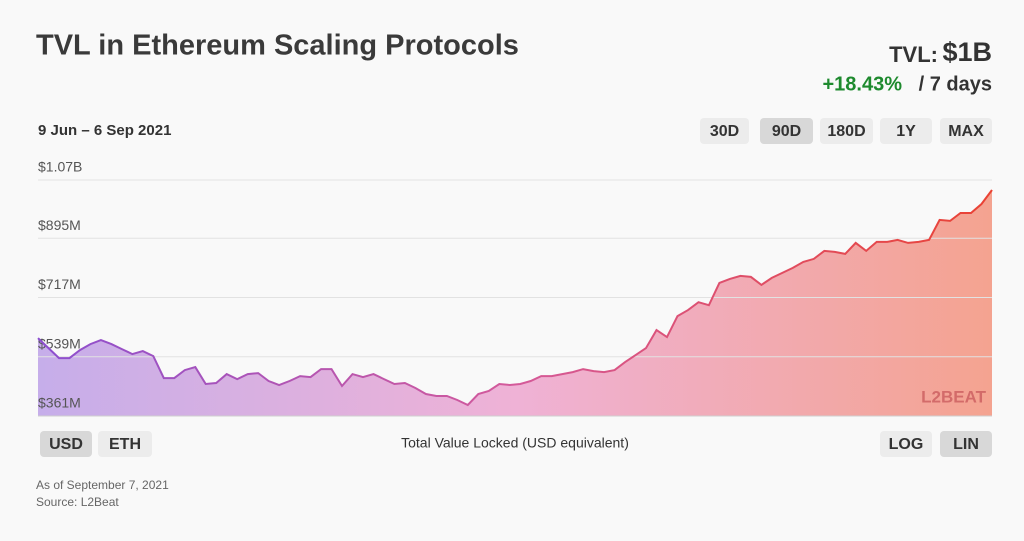  Describe the element at coordinates (102, 485) in the screenshot. I see `as-of: As of September 7, 2021` at that location.